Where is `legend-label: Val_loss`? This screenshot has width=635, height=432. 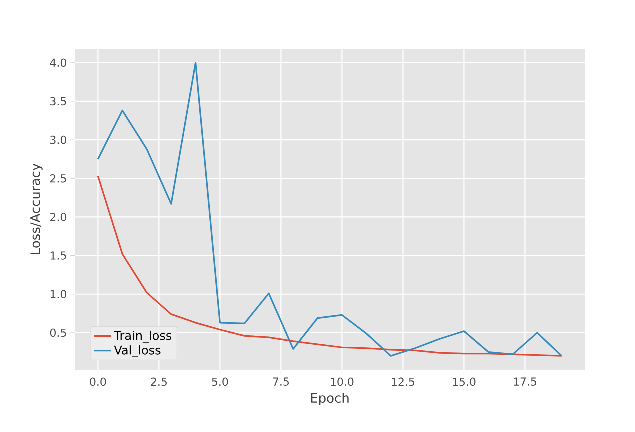
legend-label: Val_loss is located at coordinates (137, 352).